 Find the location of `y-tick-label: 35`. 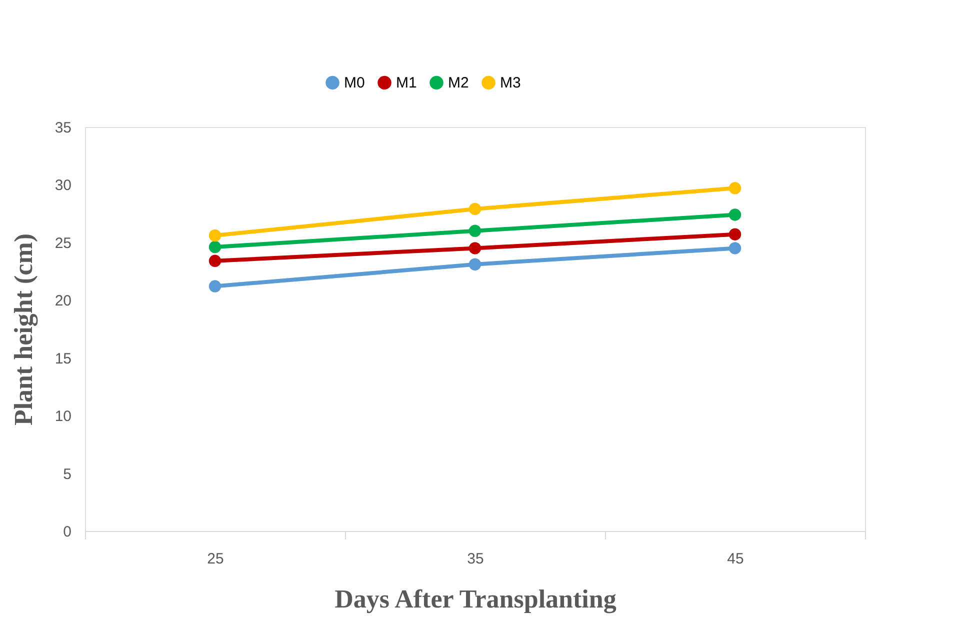

y-tick-label: 35 is located at coordinates (63, 128).